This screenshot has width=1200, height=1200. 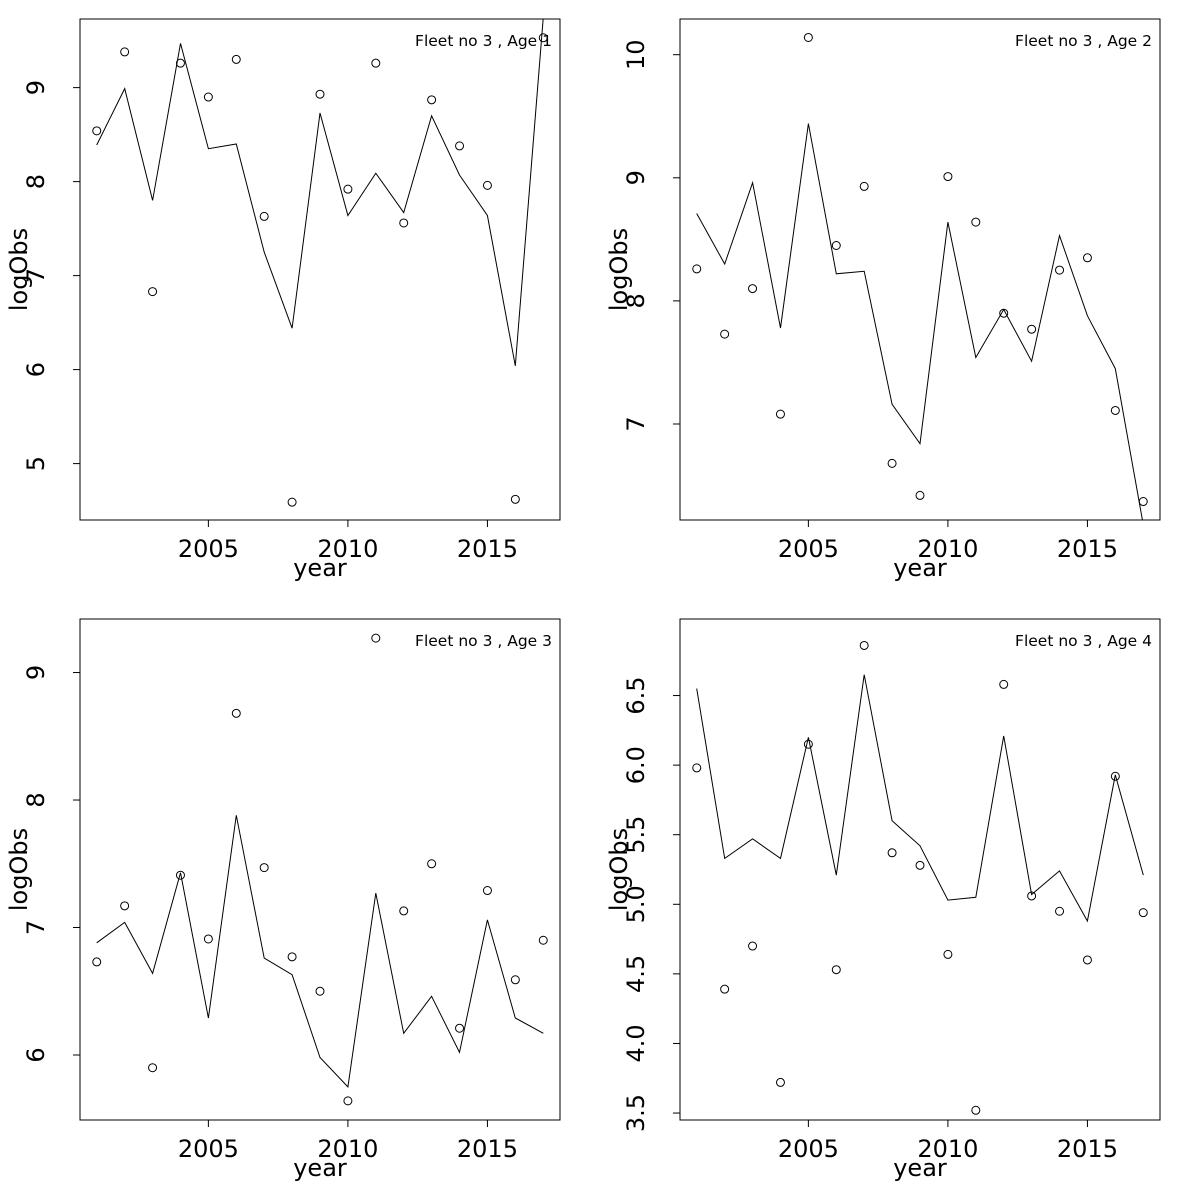 I want to click on plot-content, so click(x=320, y=869).